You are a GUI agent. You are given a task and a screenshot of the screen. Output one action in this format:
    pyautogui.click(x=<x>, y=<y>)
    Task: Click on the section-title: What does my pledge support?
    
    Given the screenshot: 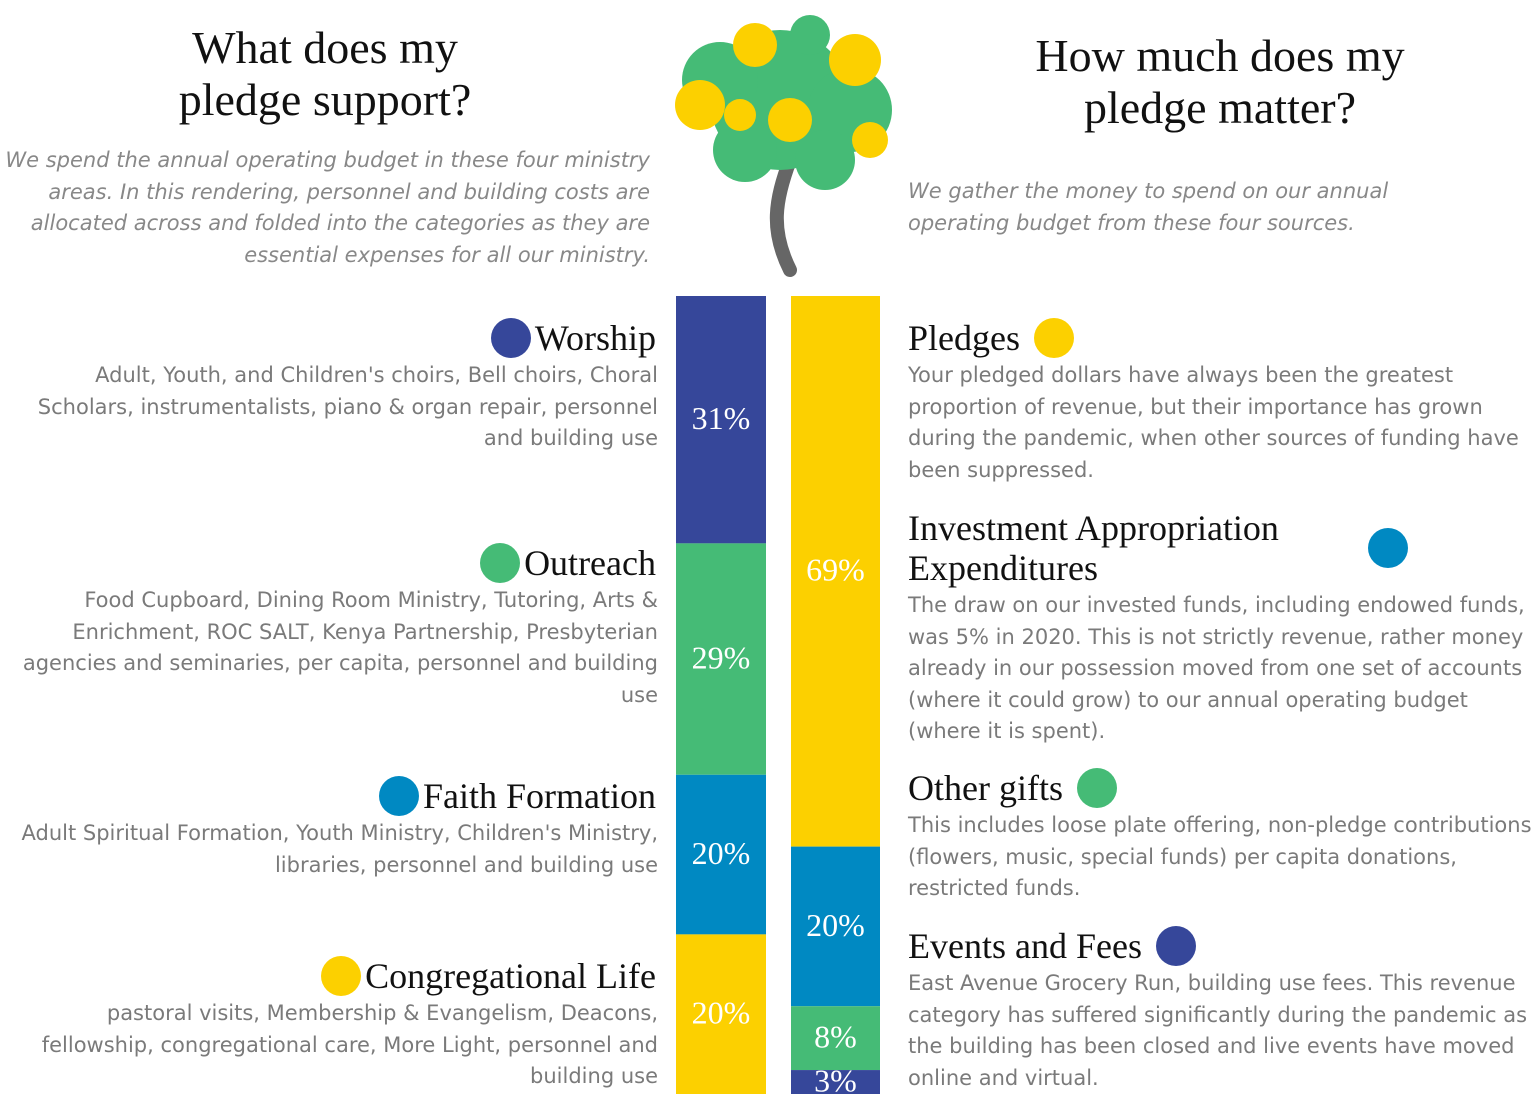 What is the action you would take?
    pyautogui.click(x=325, y=73)
    